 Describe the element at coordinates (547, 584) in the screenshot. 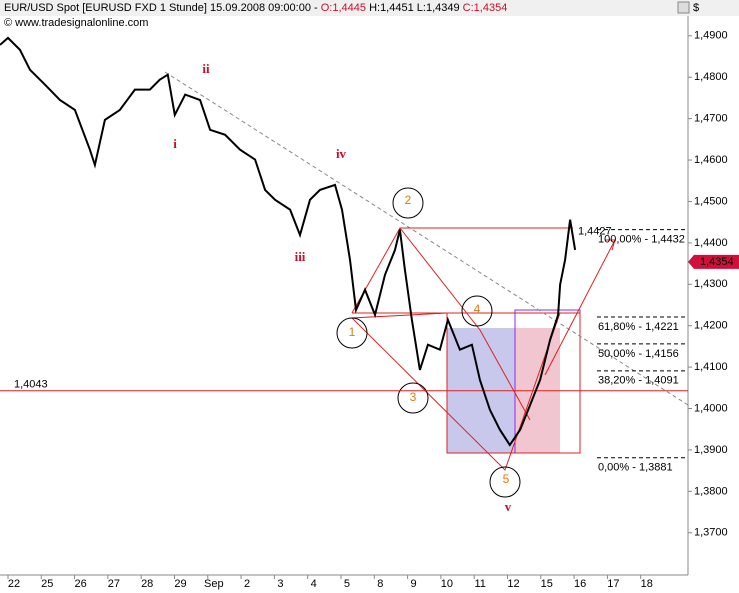

I see `x-tick-label: 15` at that location.